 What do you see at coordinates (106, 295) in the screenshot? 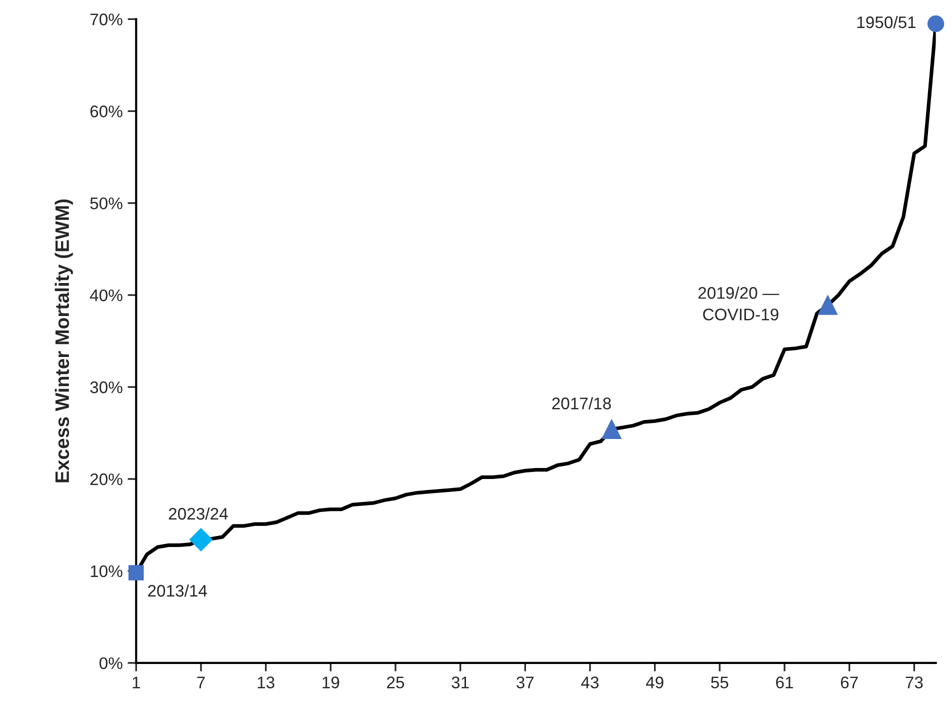
I see `y-tick-label: 40%` at bounding box center [106, 295].